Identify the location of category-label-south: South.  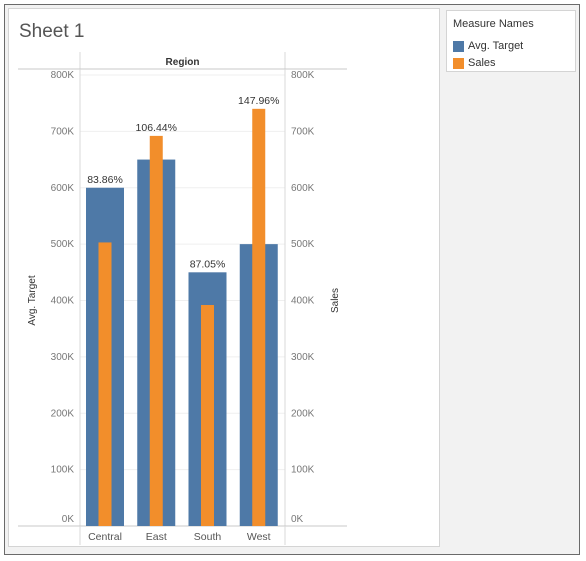
(208, 537).